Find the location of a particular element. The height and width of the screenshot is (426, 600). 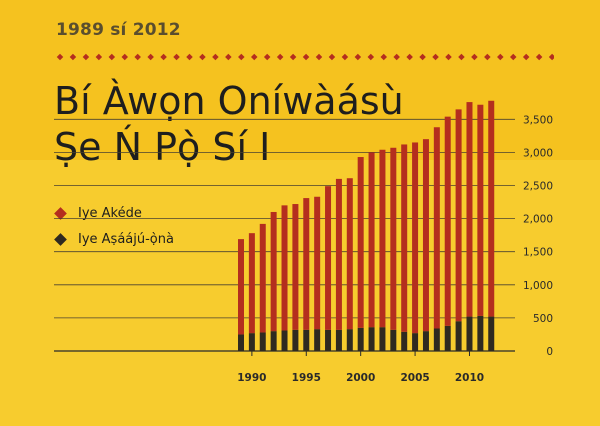

bar-publishers-2001 is located at coordinates (371, 240).